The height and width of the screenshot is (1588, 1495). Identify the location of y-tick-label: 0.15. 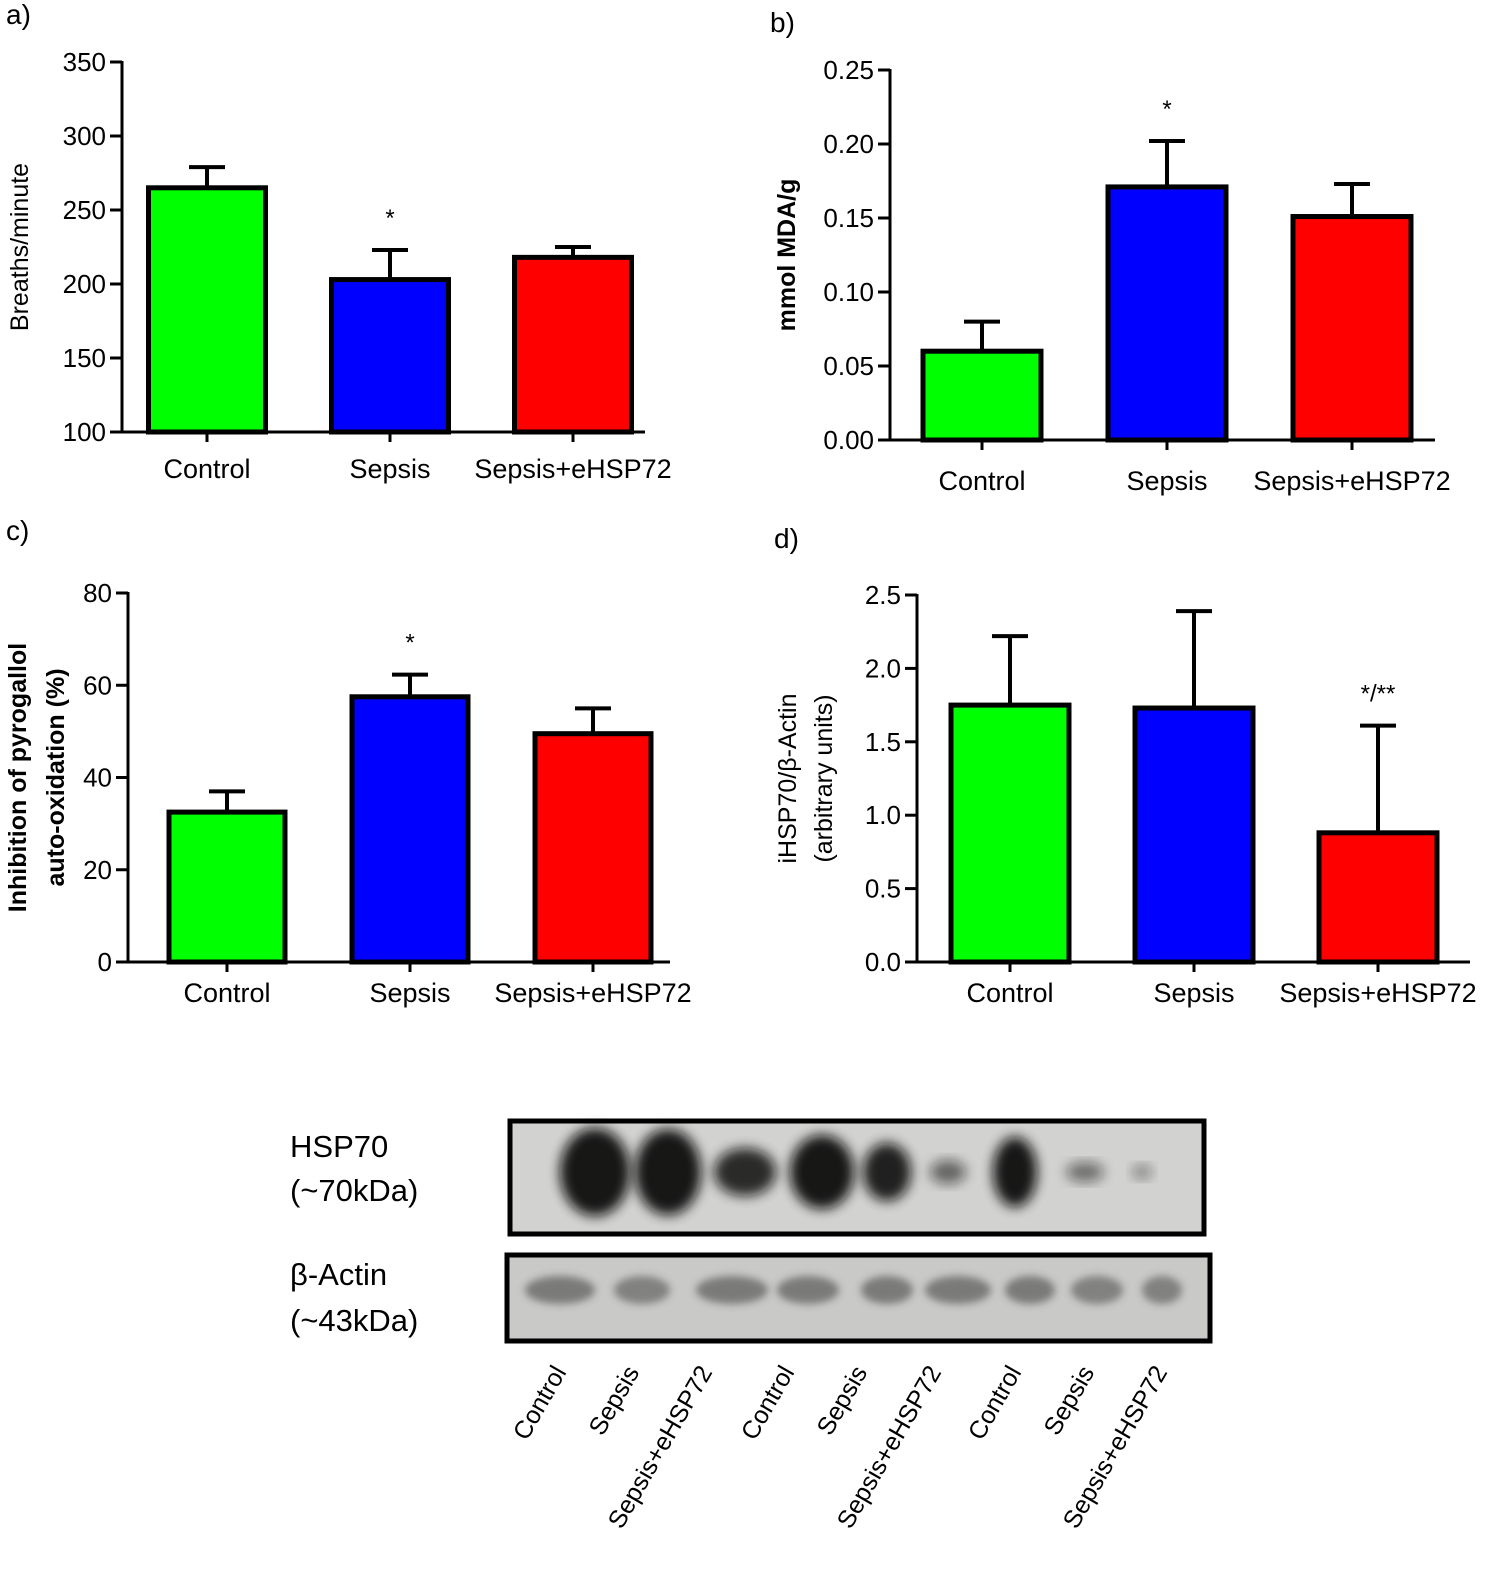
(848, 218).